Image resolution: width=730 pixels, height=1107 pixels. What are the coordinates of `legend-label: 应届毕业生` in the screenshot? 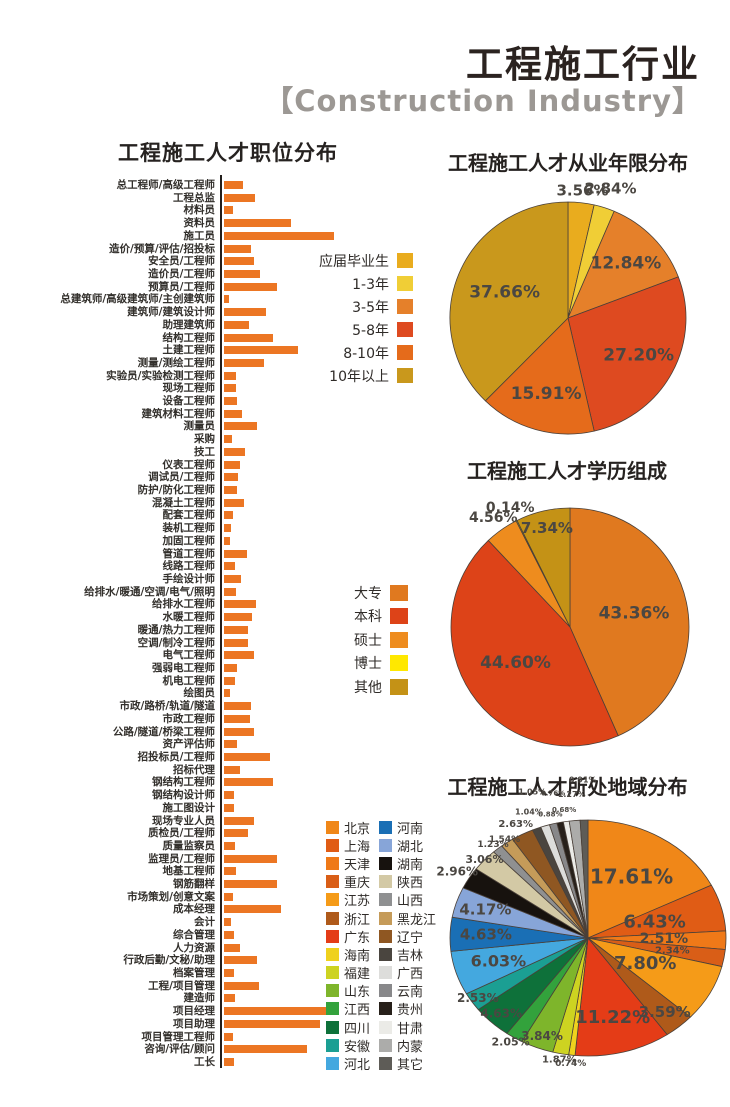 It's located at (354, 261).